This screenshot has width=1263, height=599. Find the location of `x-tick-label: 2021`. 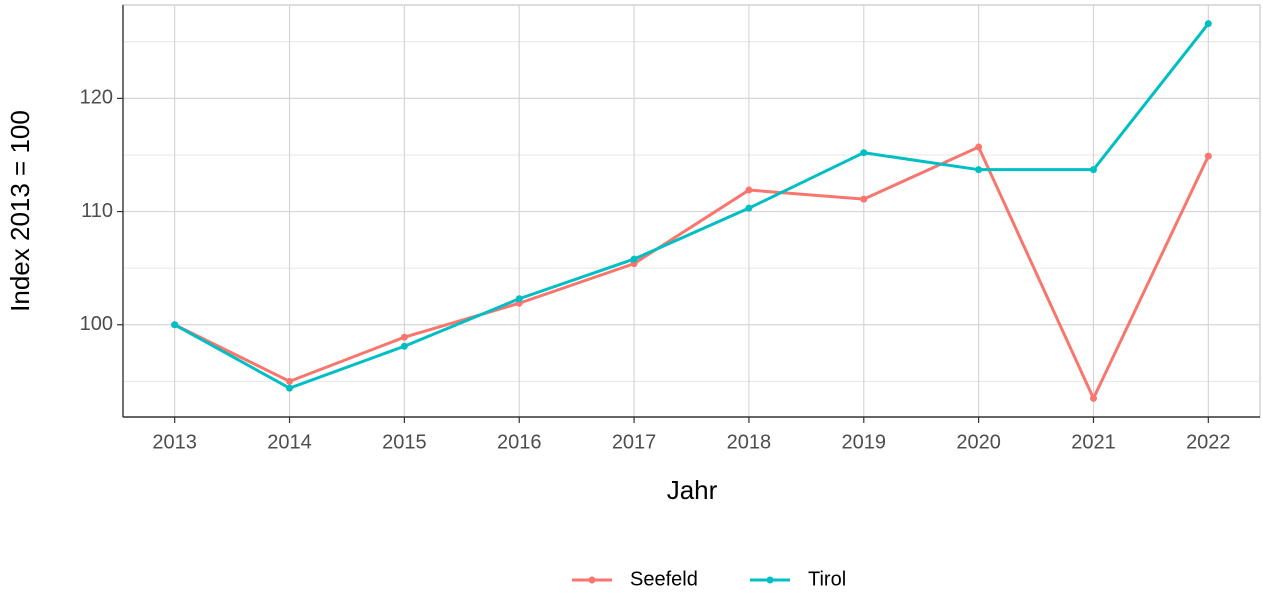

x-tick-label: 2021 is located at coordinates (1093, 442).